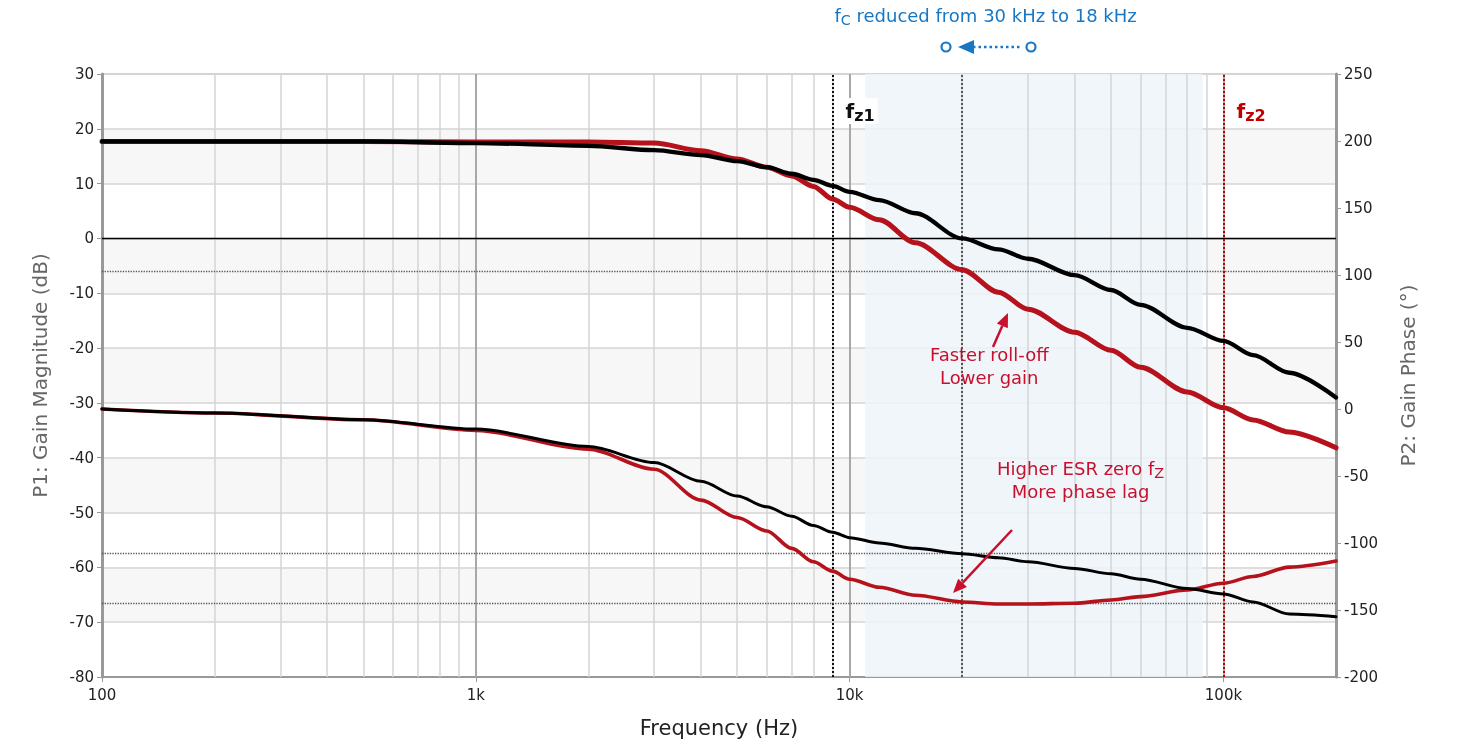 This screenshot has width=1460, height=748. Describe the element at coordinates (1354, 342) in the screenshot. I see `y2-tick-label: 50` at that location.